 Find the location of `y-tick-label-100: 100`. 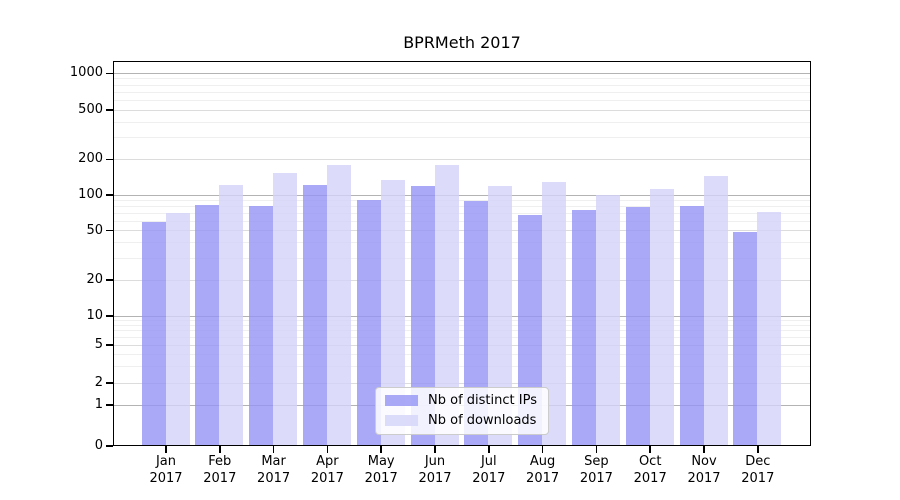

y-tick-label-100: 100 is located at coordinates (90, 194).